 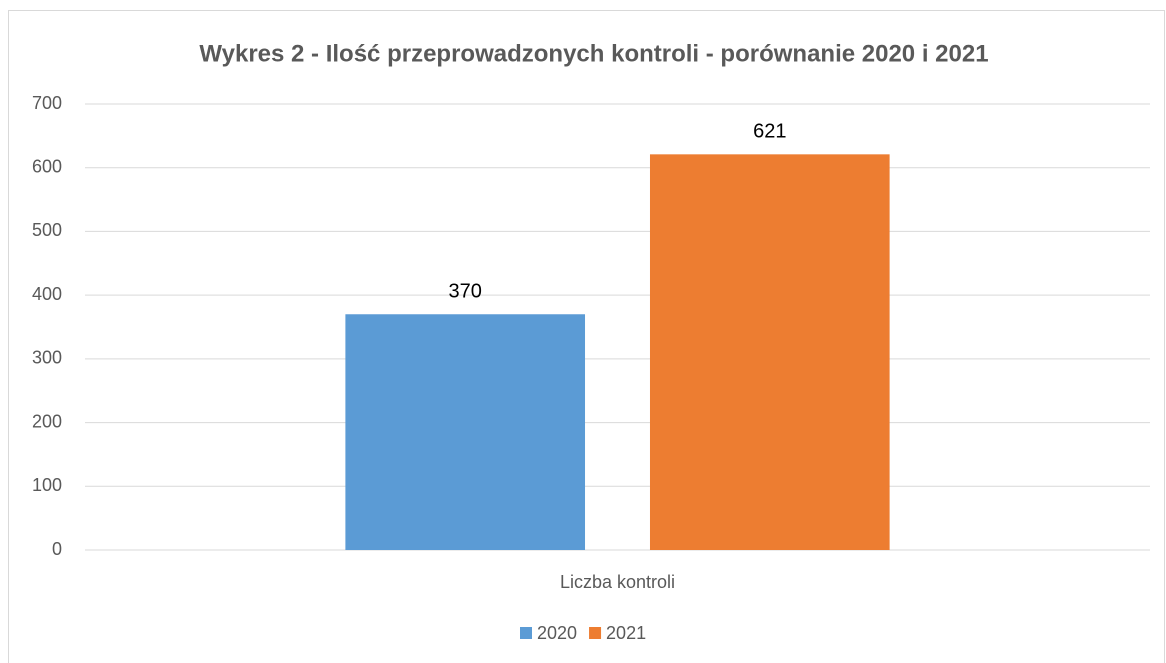 I want to click on y-tick-label: 200, so click(x=47, y=421).